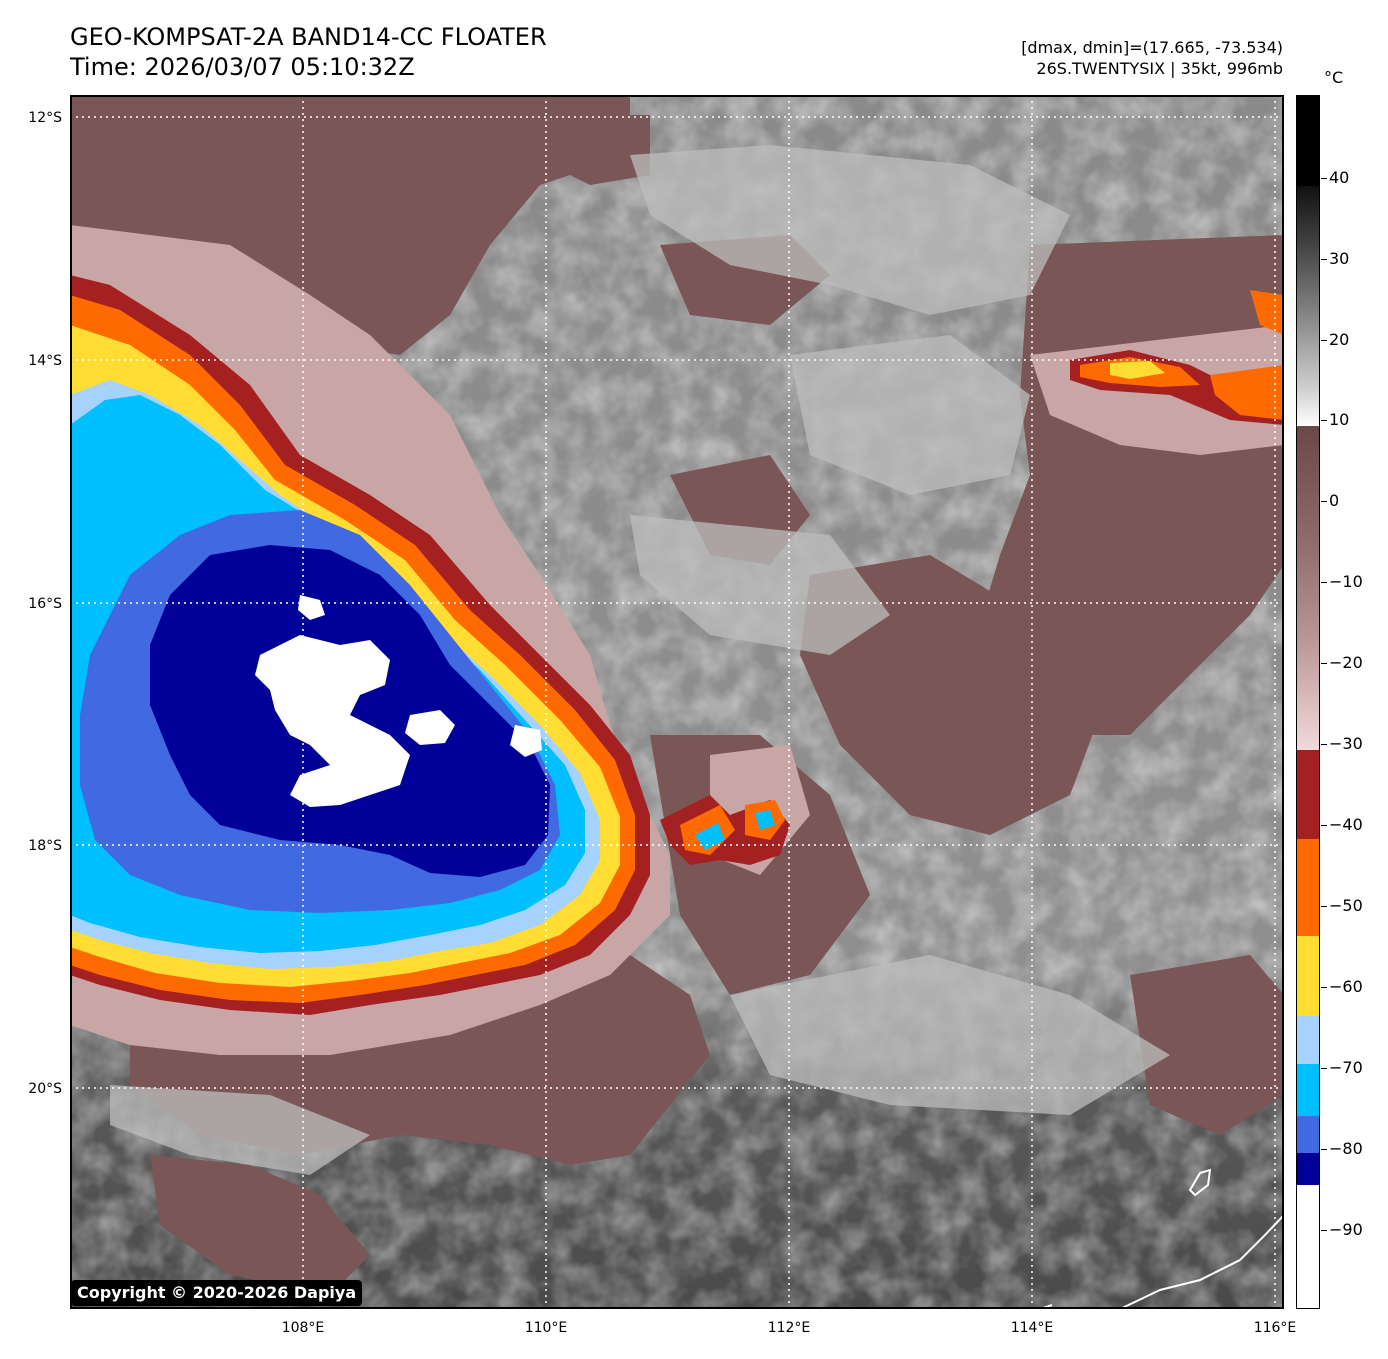 Image resolution: width=1388 pixels, height=1359 pixels. Describe the element at coordinates (1334, 500) in the screenshot. I see `colorbar-label: 0` at that location.